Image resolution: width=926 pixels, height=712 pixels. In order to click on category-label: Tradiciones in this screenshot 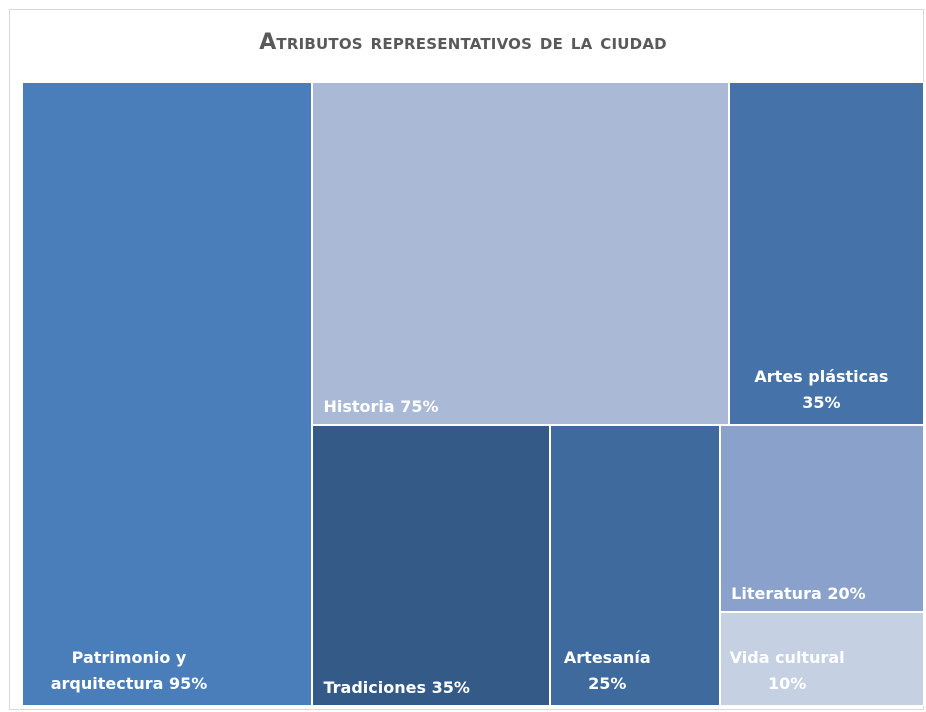, I will do `click(374, 687)`.